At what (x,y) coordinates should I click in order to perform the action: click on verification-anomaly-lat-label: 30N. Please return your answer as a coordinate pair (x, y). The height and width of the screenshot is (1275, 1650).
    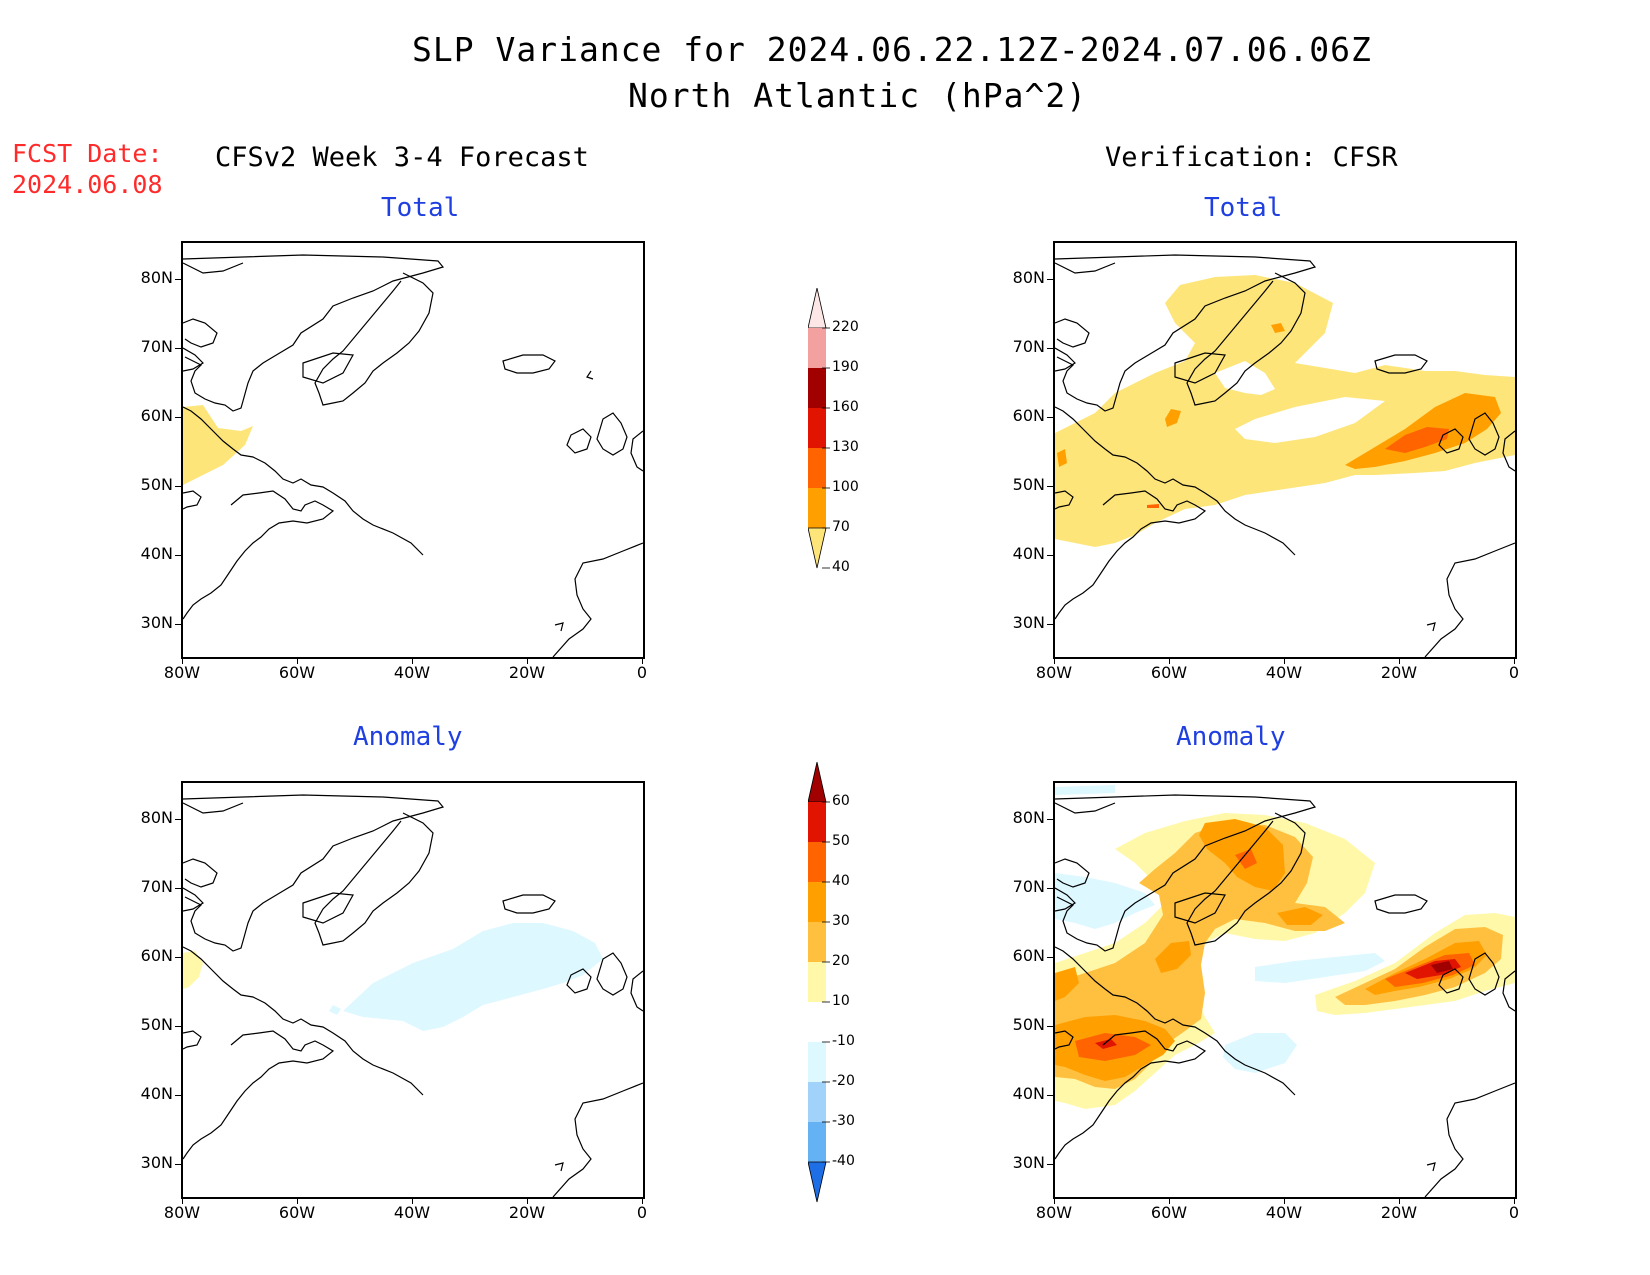
    Looking at the image, I should click on (1028, 1162).